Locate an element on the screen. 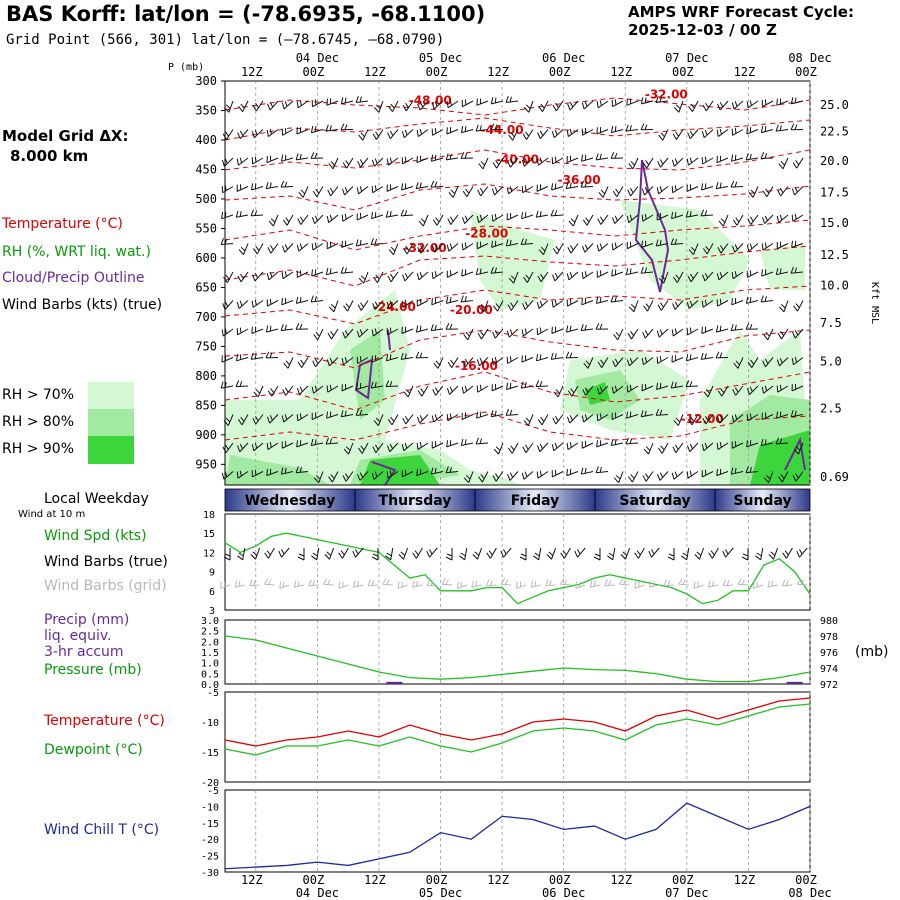  pressure-tick-label: 450 is located at coordinates (206, 169).